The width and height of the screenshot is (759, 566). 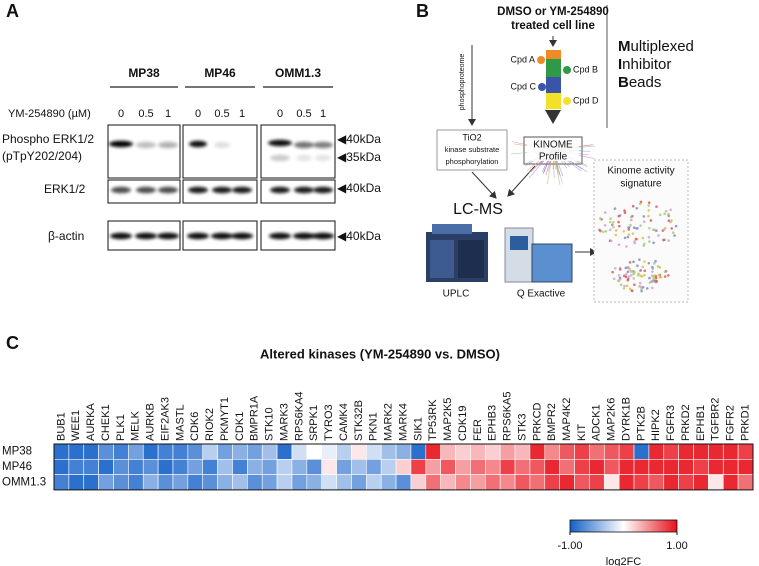 What do you see at coordinates (612, 419) in the screenshot?
I see `column-label: MAP2K6` at bounding box center [612, 419].